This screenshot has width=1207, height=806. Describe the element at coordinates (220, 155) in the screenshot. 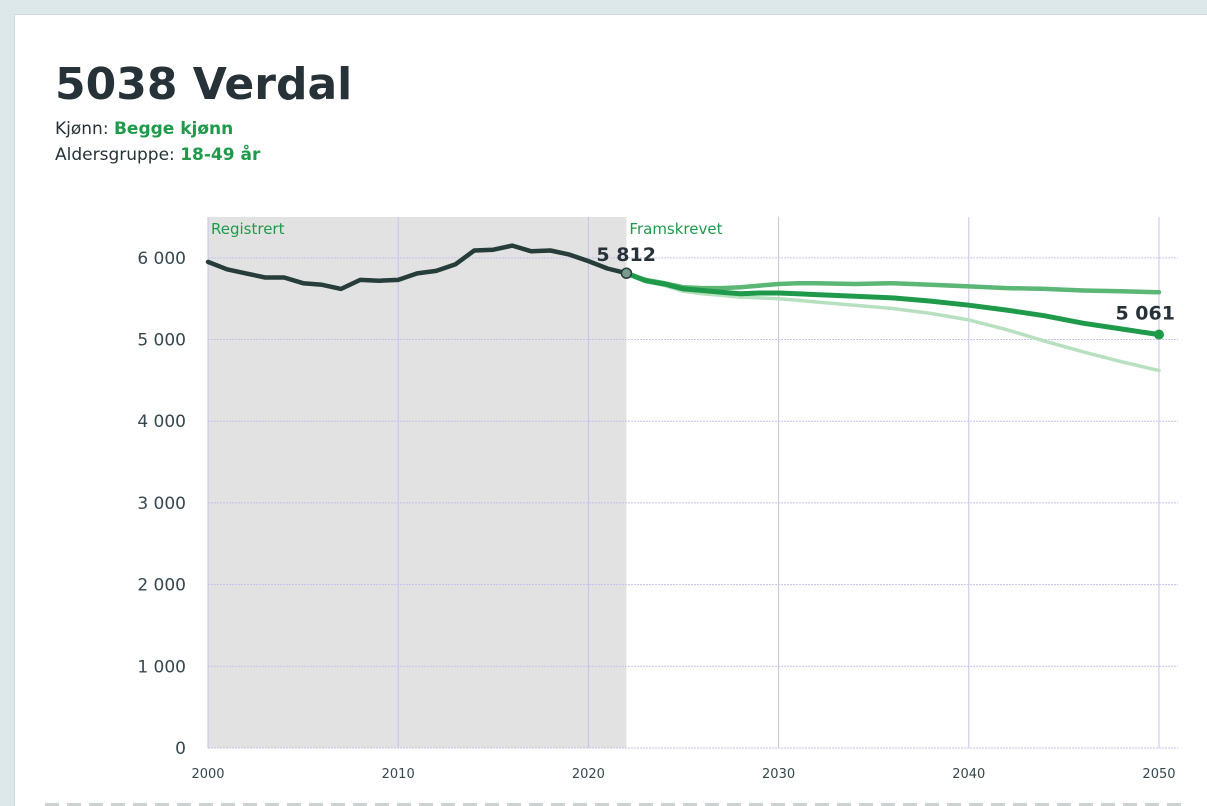

I see `age-group-value: 18-49 år` at that location.